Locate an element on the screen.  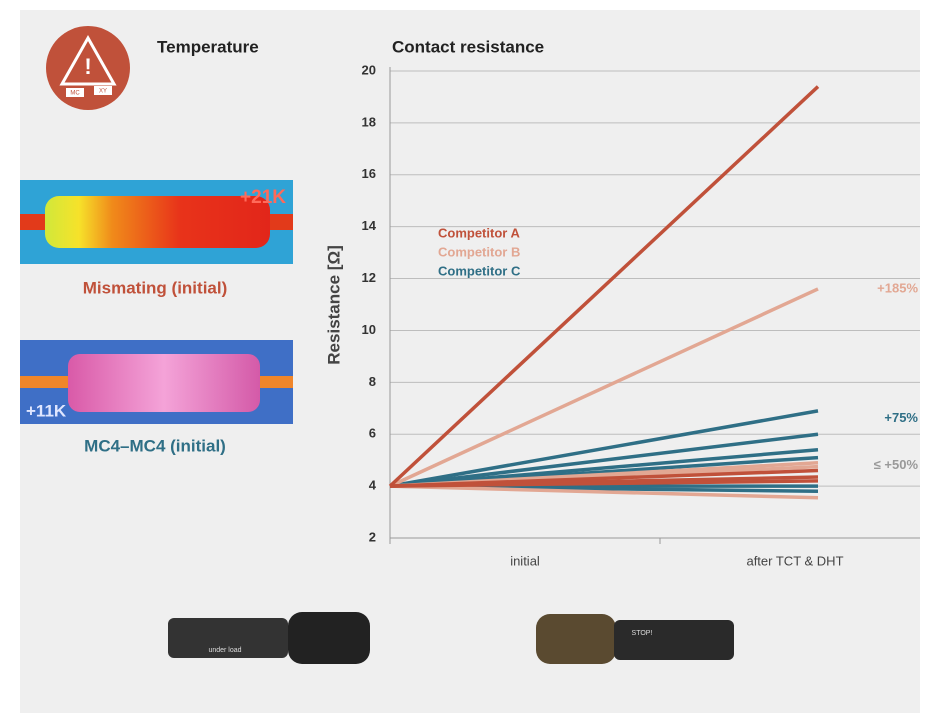
delta-label: +11K is located at coordinates (46, 410).